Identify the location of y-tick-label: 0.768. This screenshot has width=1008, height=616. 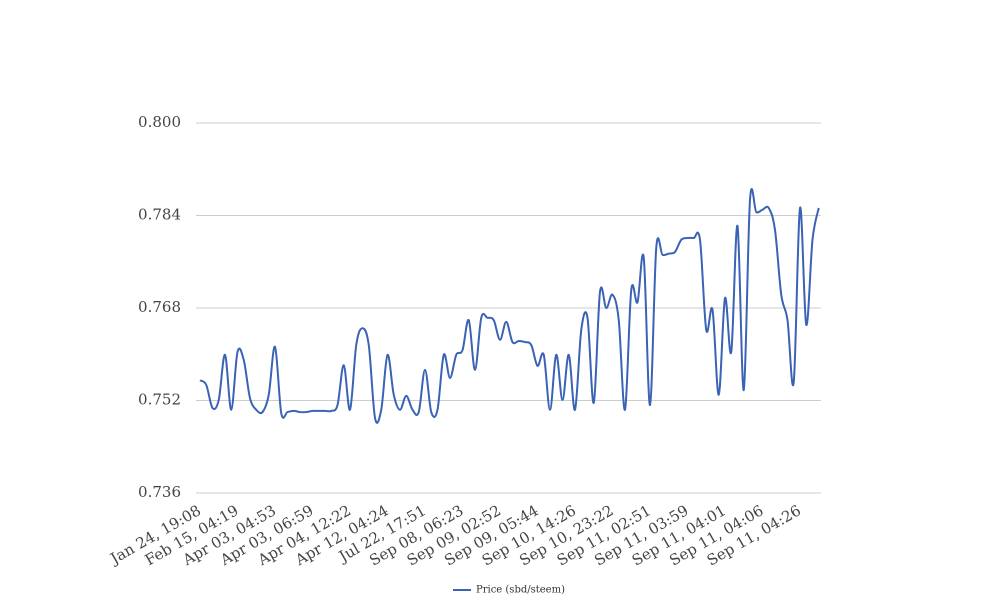
(159, 307).